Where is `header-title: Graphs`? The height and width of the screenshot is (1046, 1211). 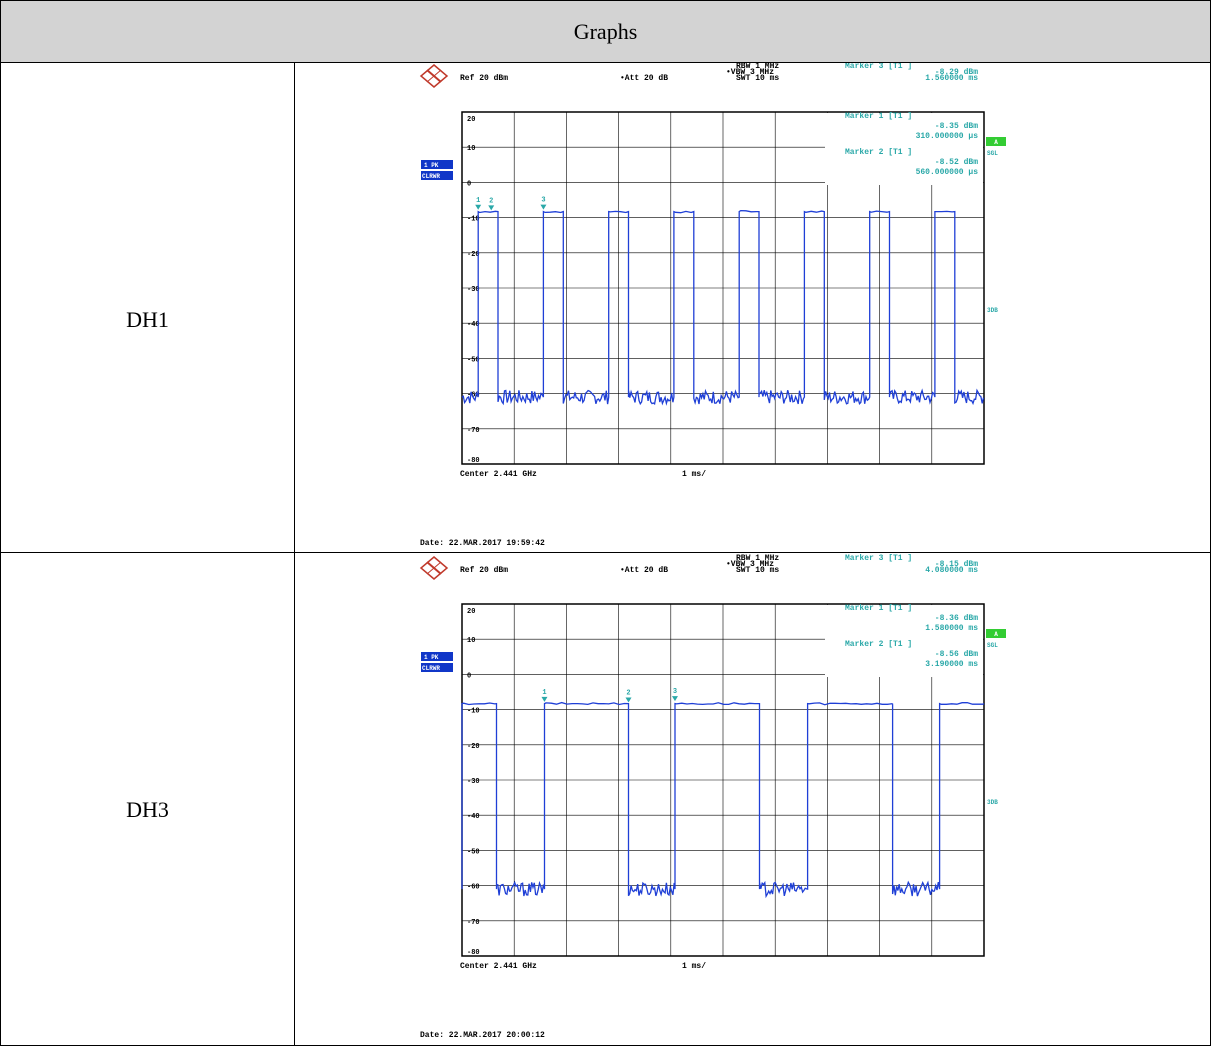
header-title: Graphs is located at coordinates (605, 31).